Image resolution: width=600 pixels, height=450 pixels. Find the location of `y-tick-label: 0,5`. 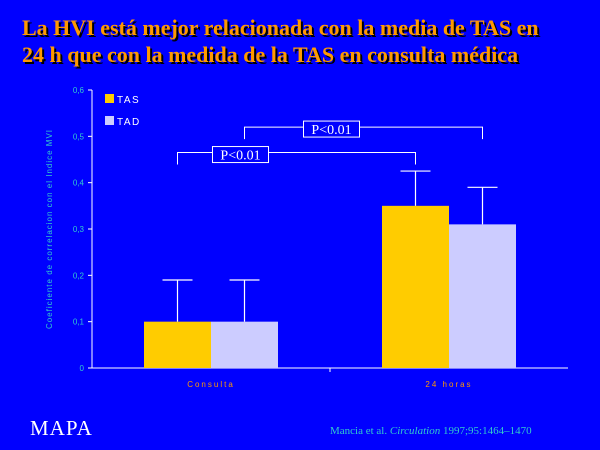

y-tick-label: 0,5 is located at coordinates (79, 136).